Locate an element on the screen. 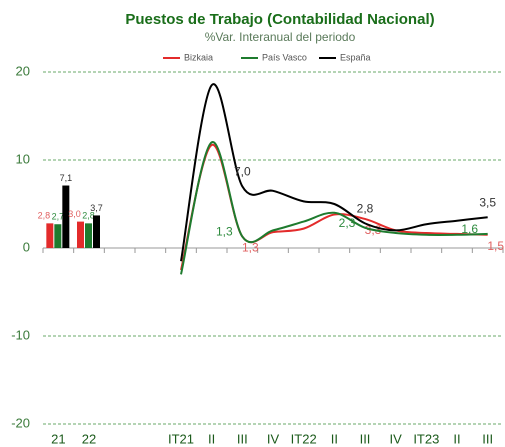 The width and height of the screenshot is (505, 447). y-tick-label: 0 is located at coordinates (26, 246).